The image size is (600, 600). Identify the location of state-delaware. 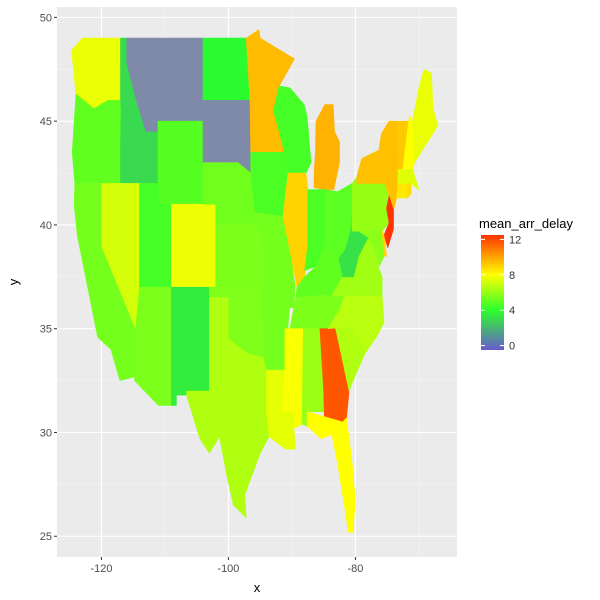
(384, 243).